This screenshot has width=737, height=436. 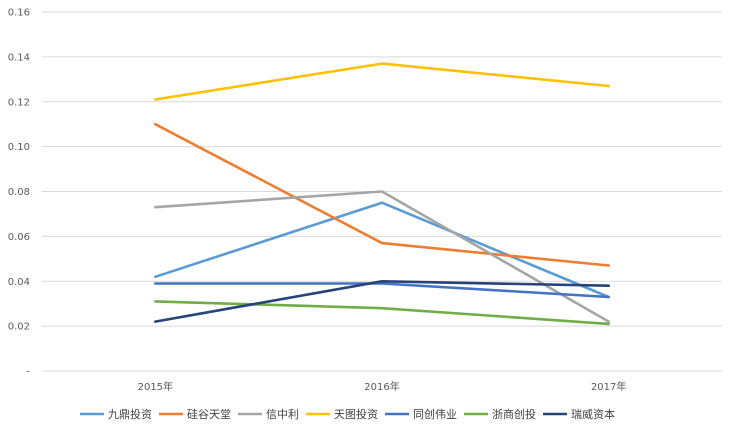 I want to click on y-axis-ticks: - 0.02 0.04 0.06 0.08 0.10 0.12 0.14 0.16, so click(x=19, y=193).